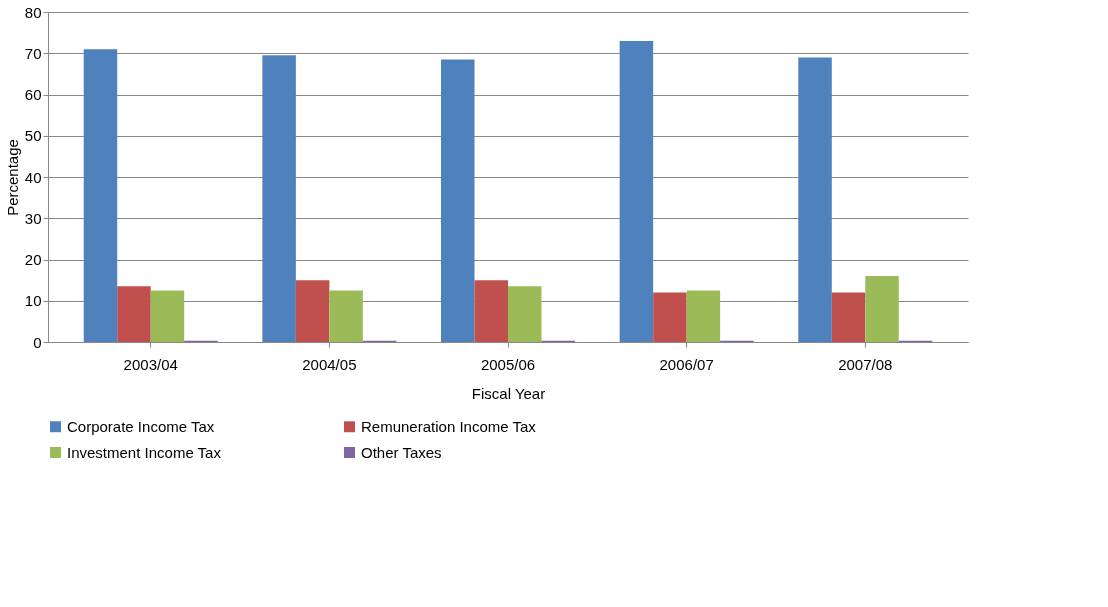 This screenshot has height=607, width=1108. I want to click on x-tick-label: 2004/05, so click(329, 364).